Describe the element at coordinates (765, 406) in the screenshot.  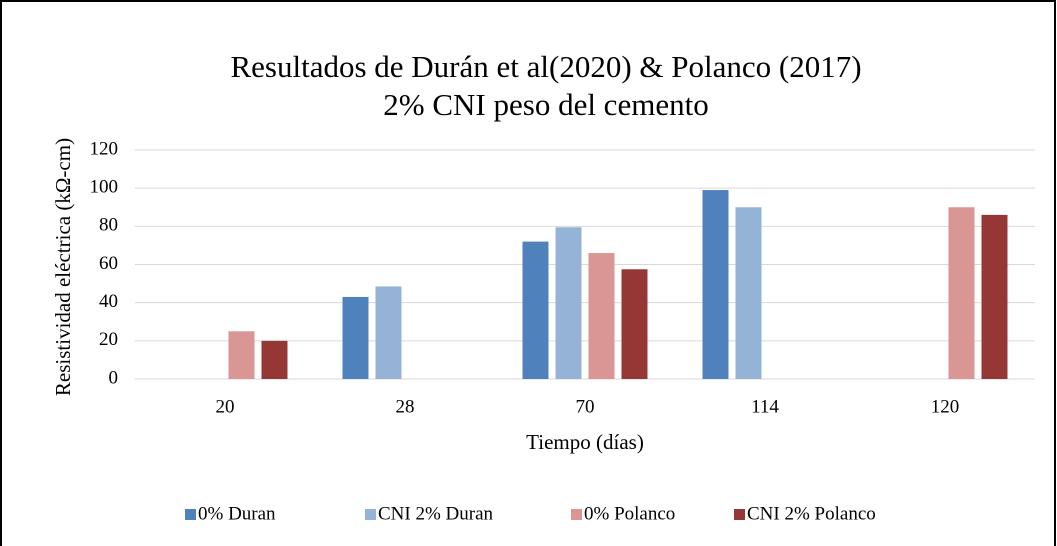
I see `x-tick-label: 114` at that location.